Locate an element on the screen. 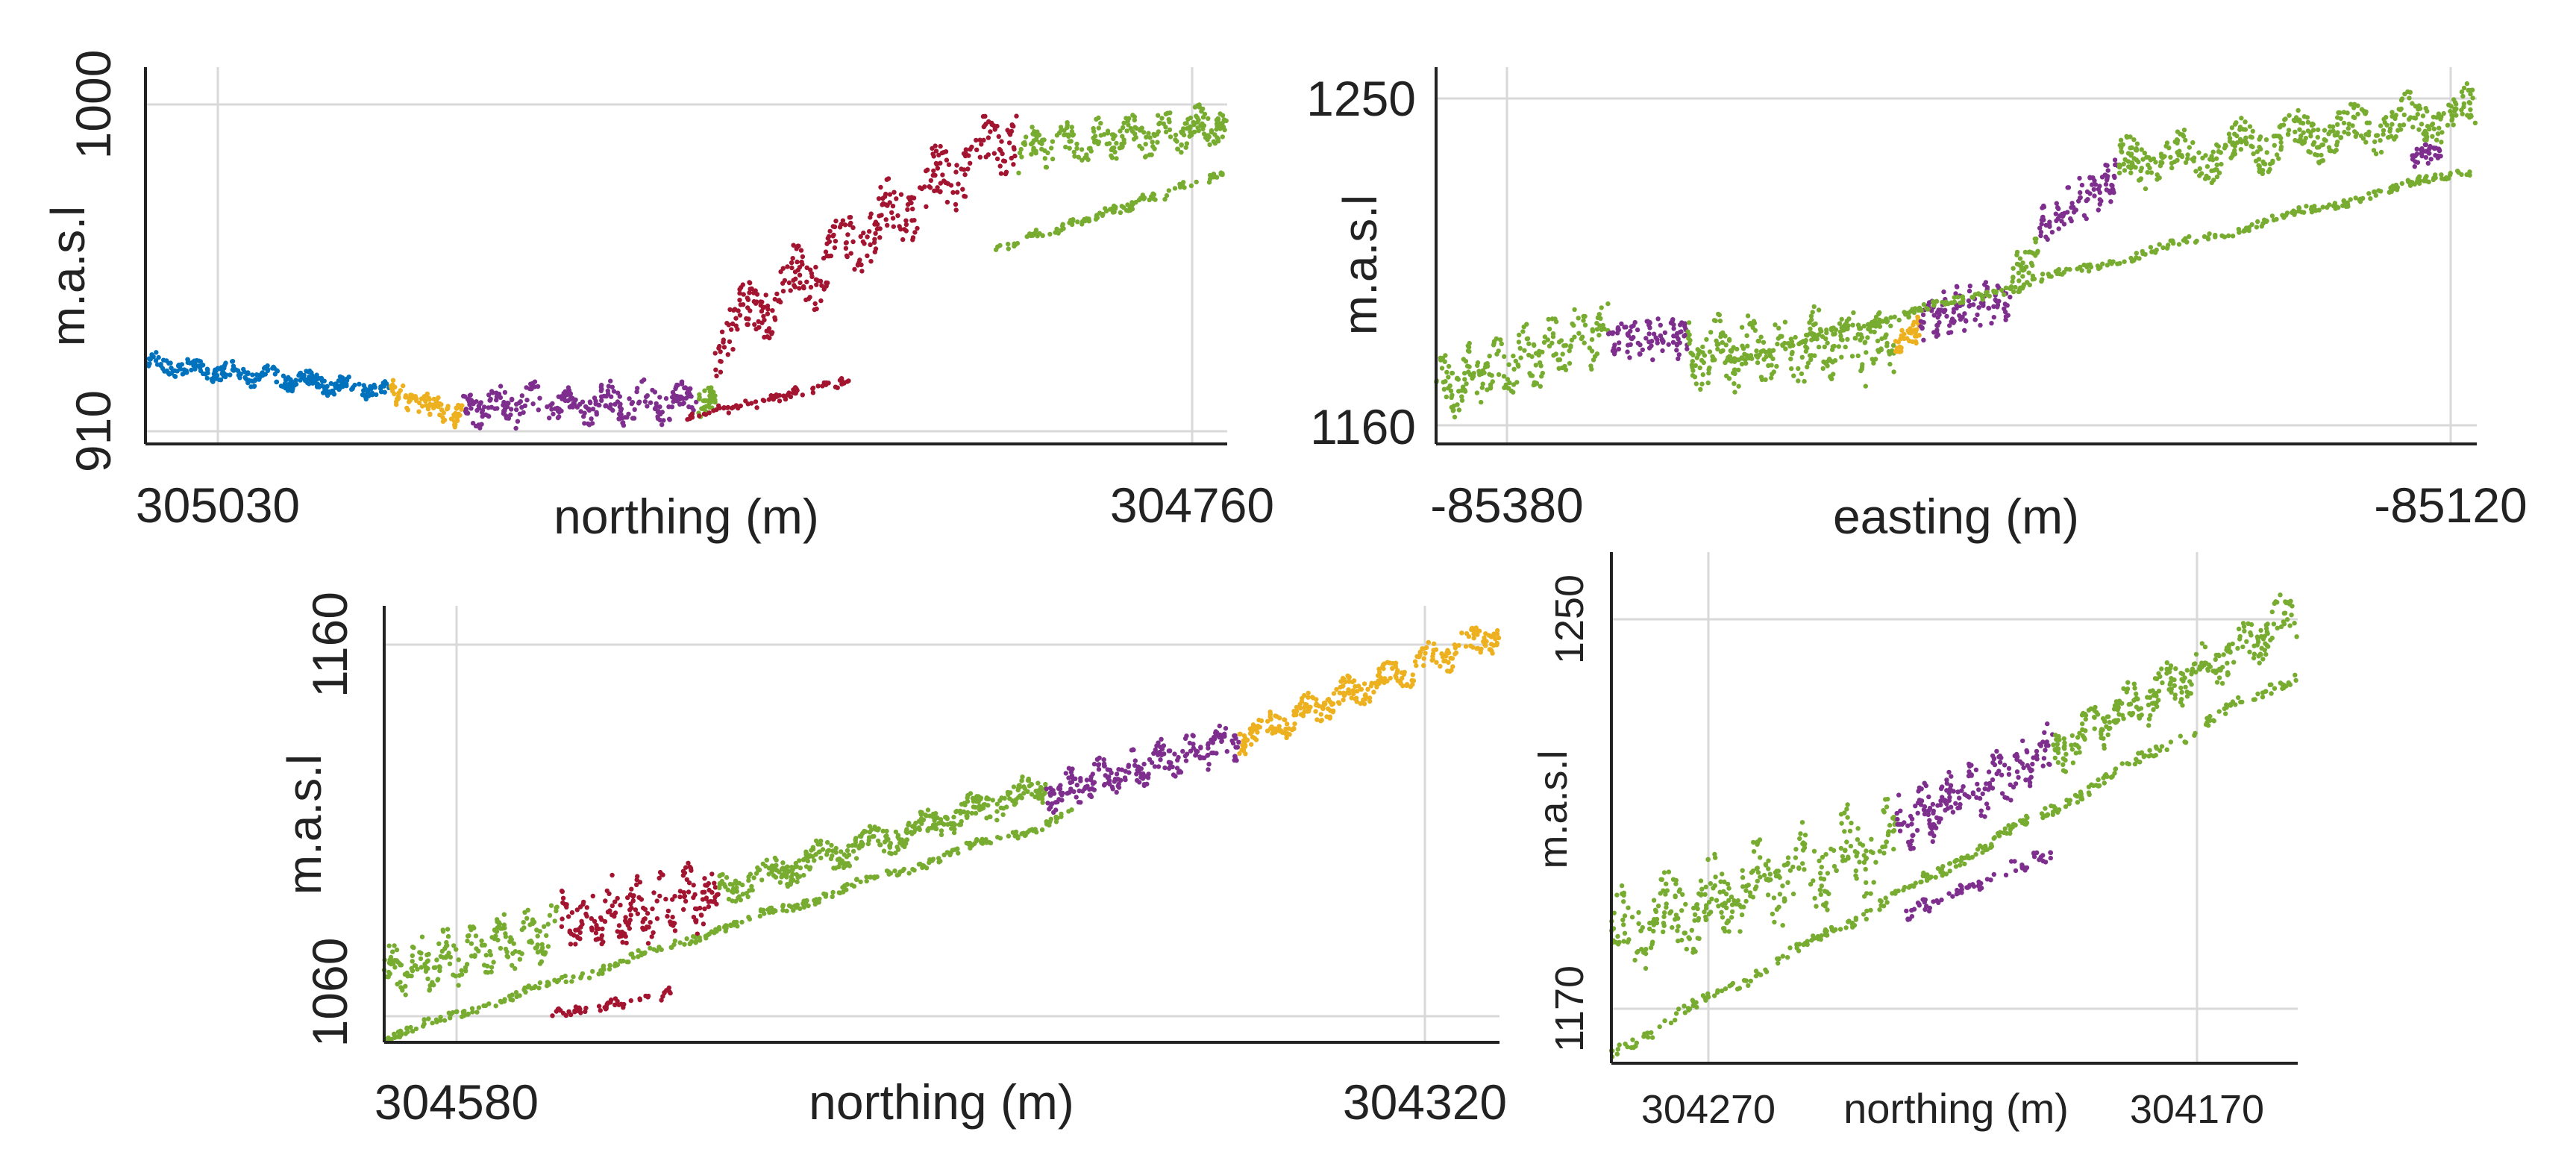 The image size is (2576, 1152). y-tick-label: 1000 is located at coordinates (93, 105).